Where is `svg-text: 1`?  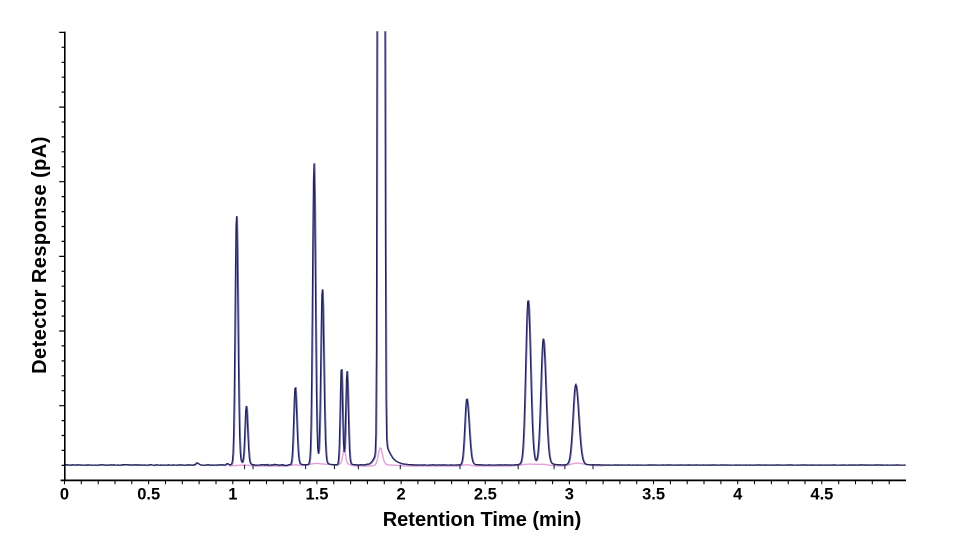 svg-text: 1 is located at coordinates (232, 494).